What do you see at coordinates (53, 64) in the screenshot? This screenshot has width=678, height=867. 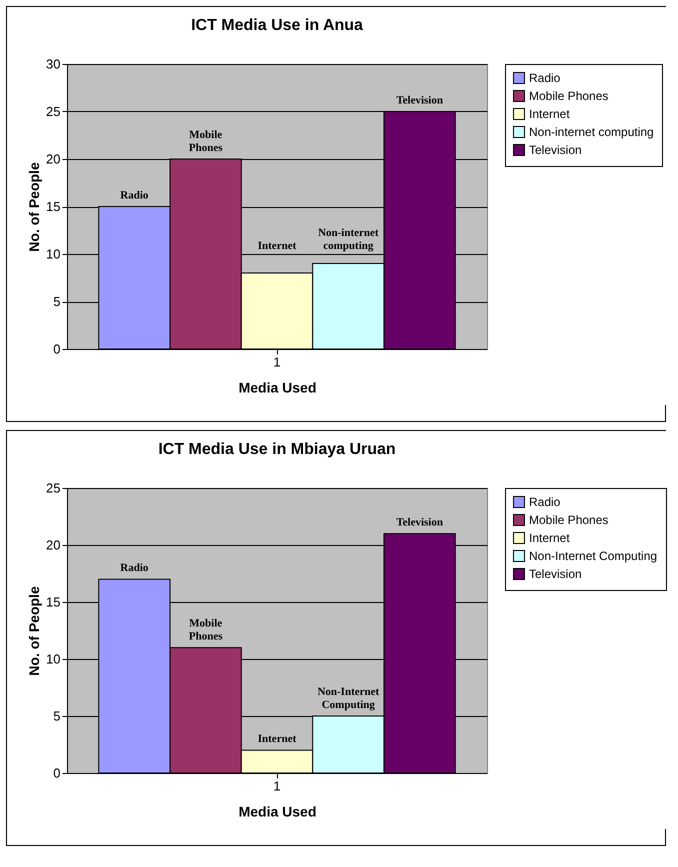 I see `y-tick-label: 30` at bounding box center [53, 64].